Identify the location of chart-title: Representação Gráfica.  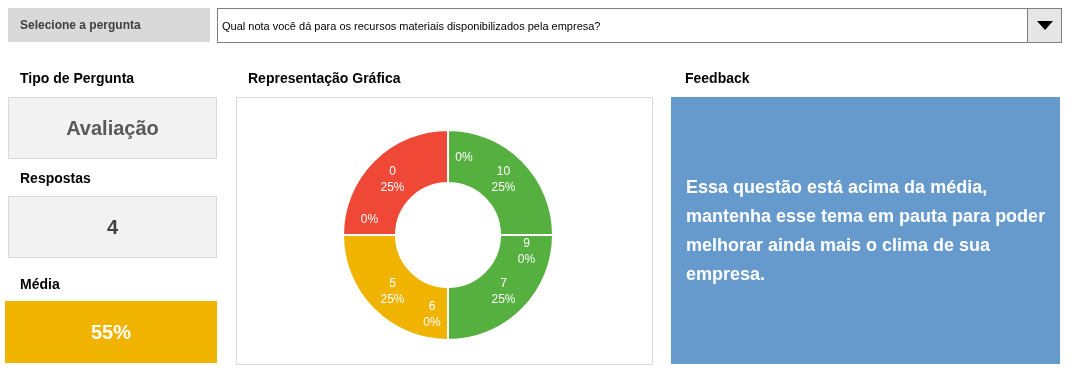
(324, 78).